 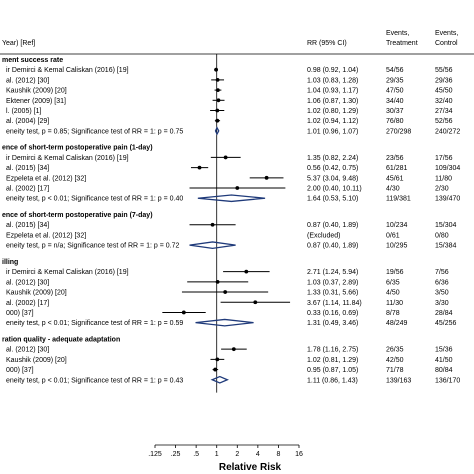 I want to click on group-summary-rr-text: 0.87 (0.40, 1.89), so click(x=332, y=246).